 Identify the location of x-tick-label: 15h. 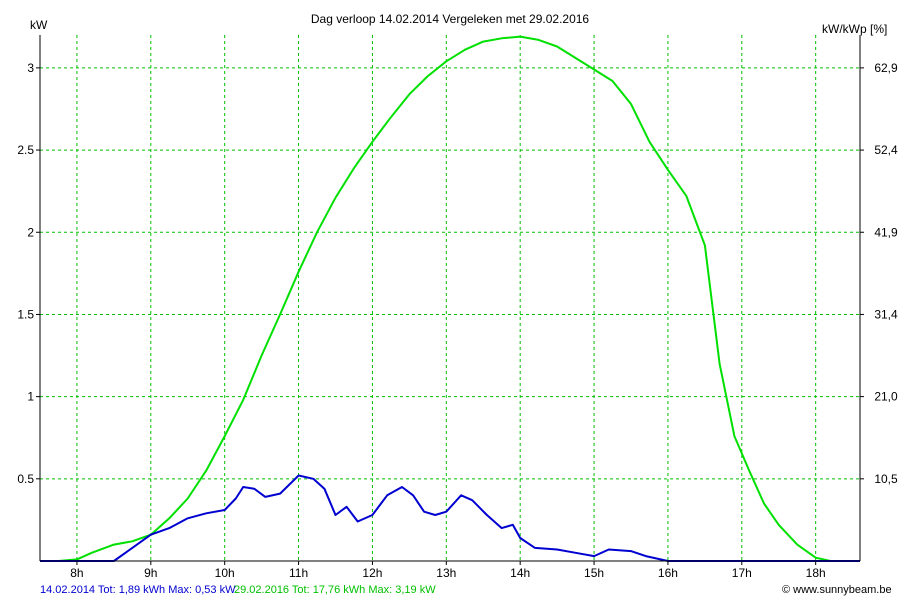
(594, 573).